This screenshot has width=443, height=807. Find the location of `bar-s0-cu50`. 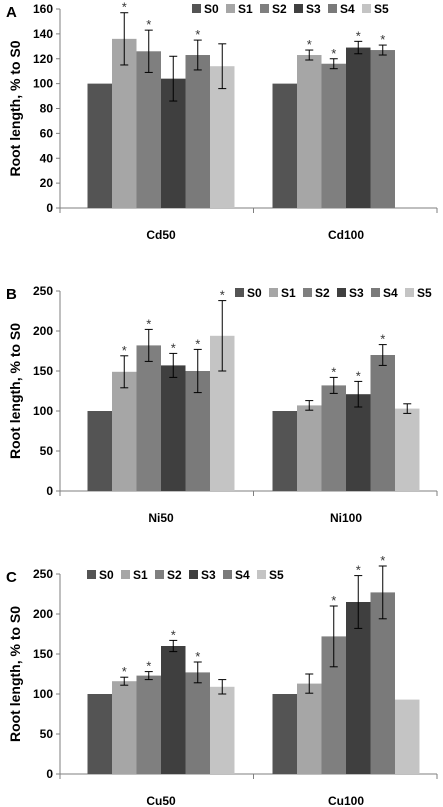

bar-s0-cu50 is located at coordinates (99, 734).